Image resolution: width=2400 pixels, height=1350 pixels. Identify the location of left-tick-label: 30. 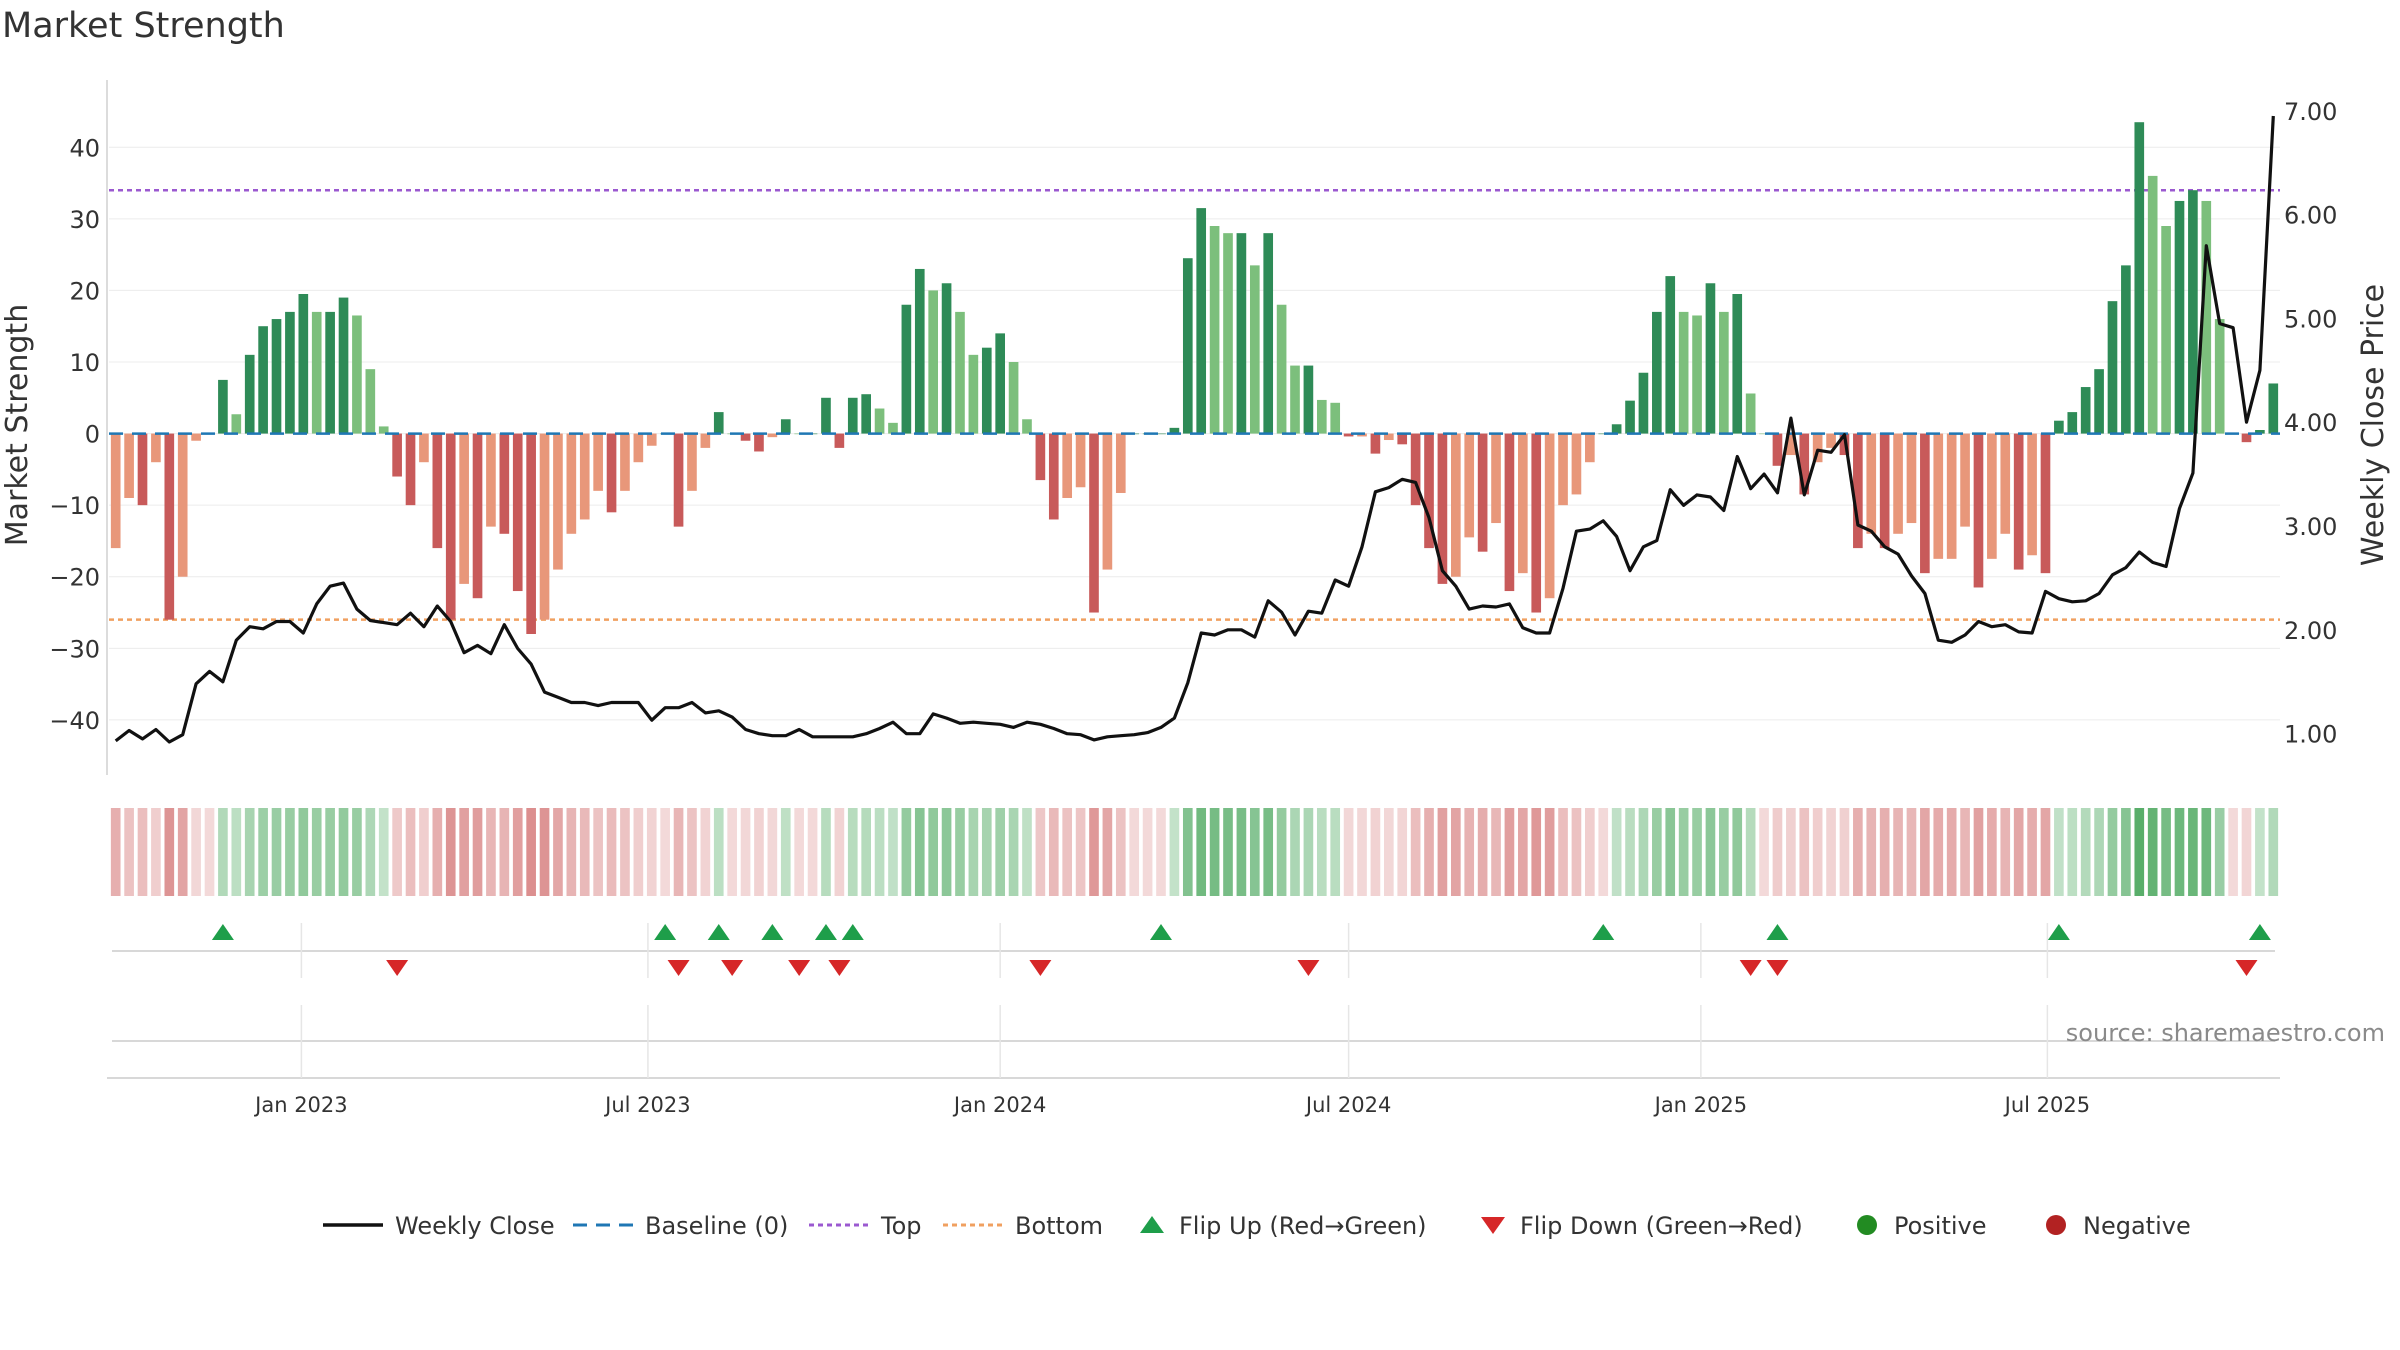
(84, 220).